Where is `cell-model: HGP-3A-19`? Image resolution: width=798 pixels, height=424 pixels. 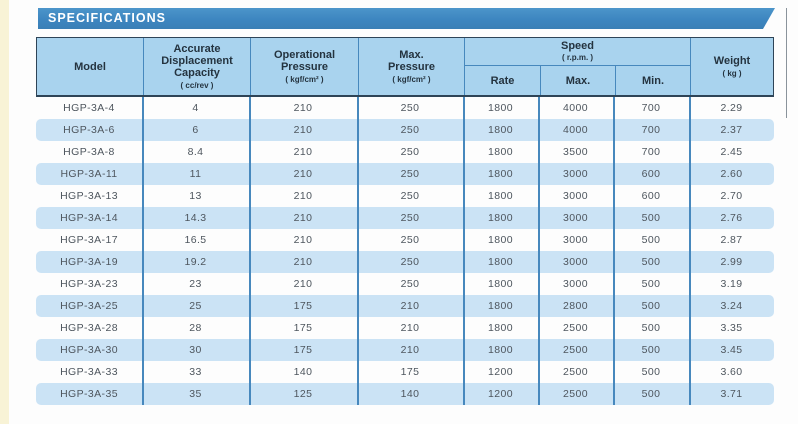 cell-model: HGP-3A-19 is located at coordinates (89, 262).